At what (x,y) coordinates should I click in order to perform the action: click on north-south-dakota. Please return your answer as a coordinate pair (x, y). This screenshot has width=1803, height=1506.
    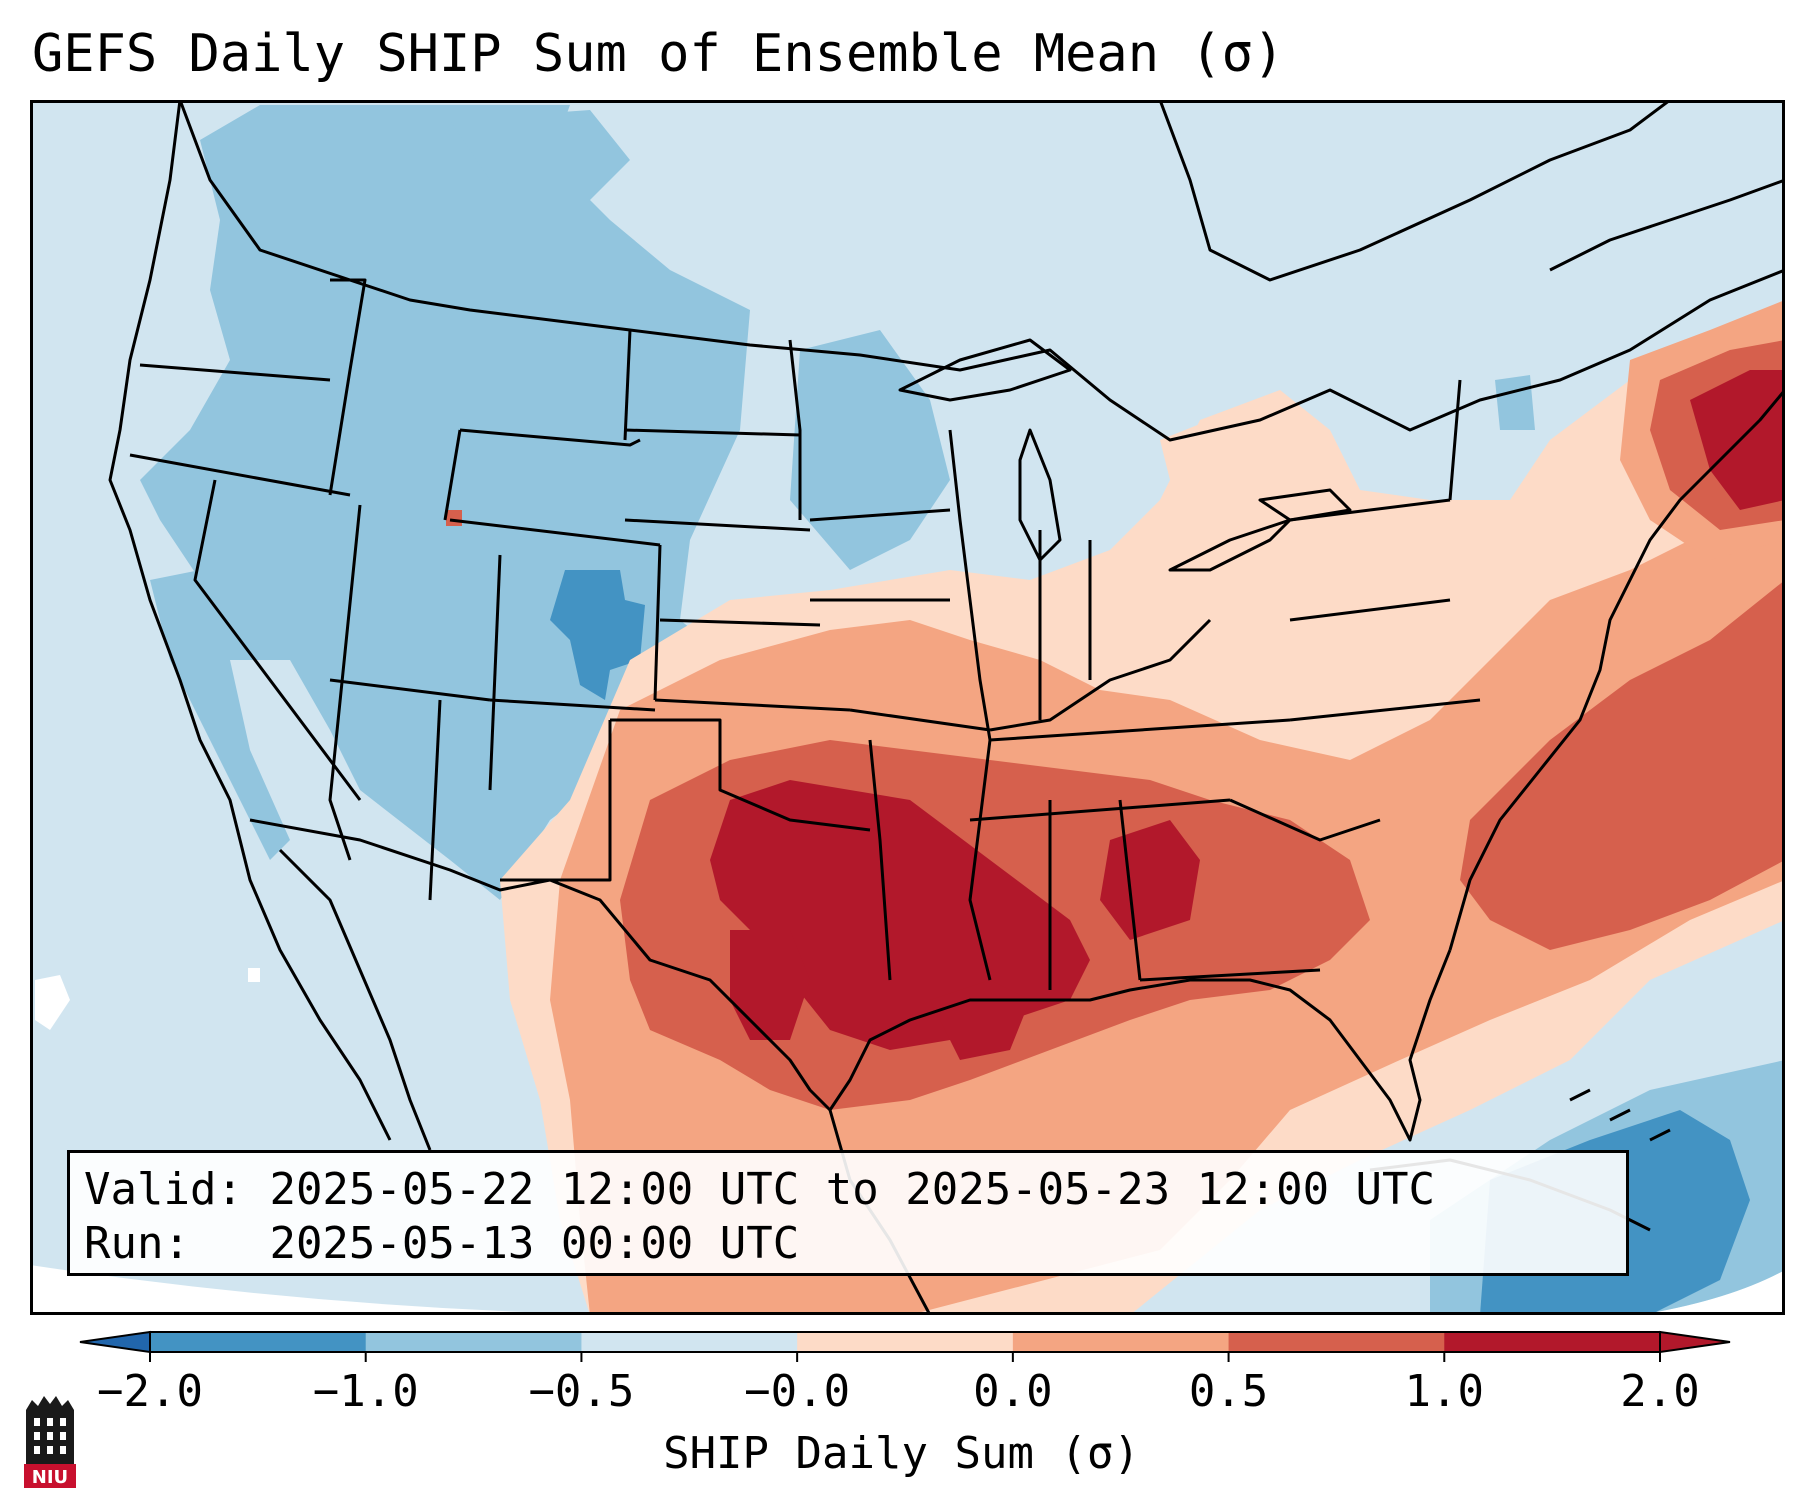
    Looking at the image, I should click on (712, 432).